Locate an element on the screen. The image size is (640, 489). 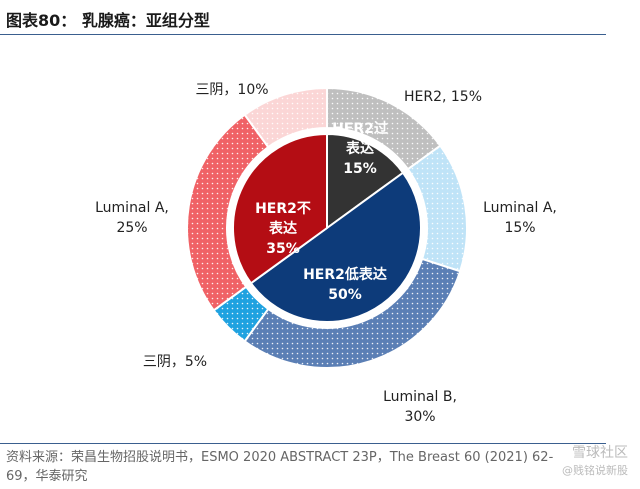
outer-label-2: Luminal A, 15% is located at coordinates (520, 218).